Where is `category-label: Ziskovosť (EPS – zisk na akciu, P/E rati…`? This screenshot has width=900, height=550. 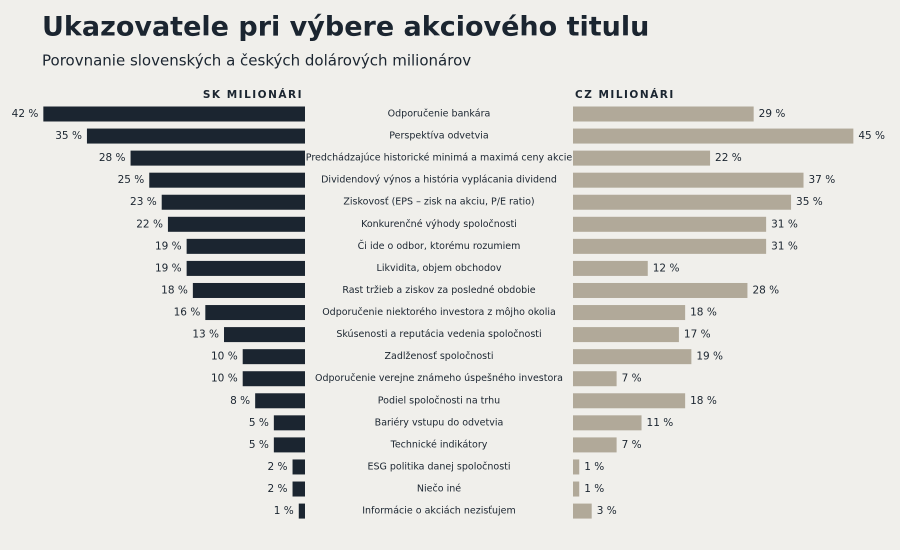
category-label: Ziskovosť (EPS – zisk na akciu, P/E rati… is located at coordinates (438, 202).